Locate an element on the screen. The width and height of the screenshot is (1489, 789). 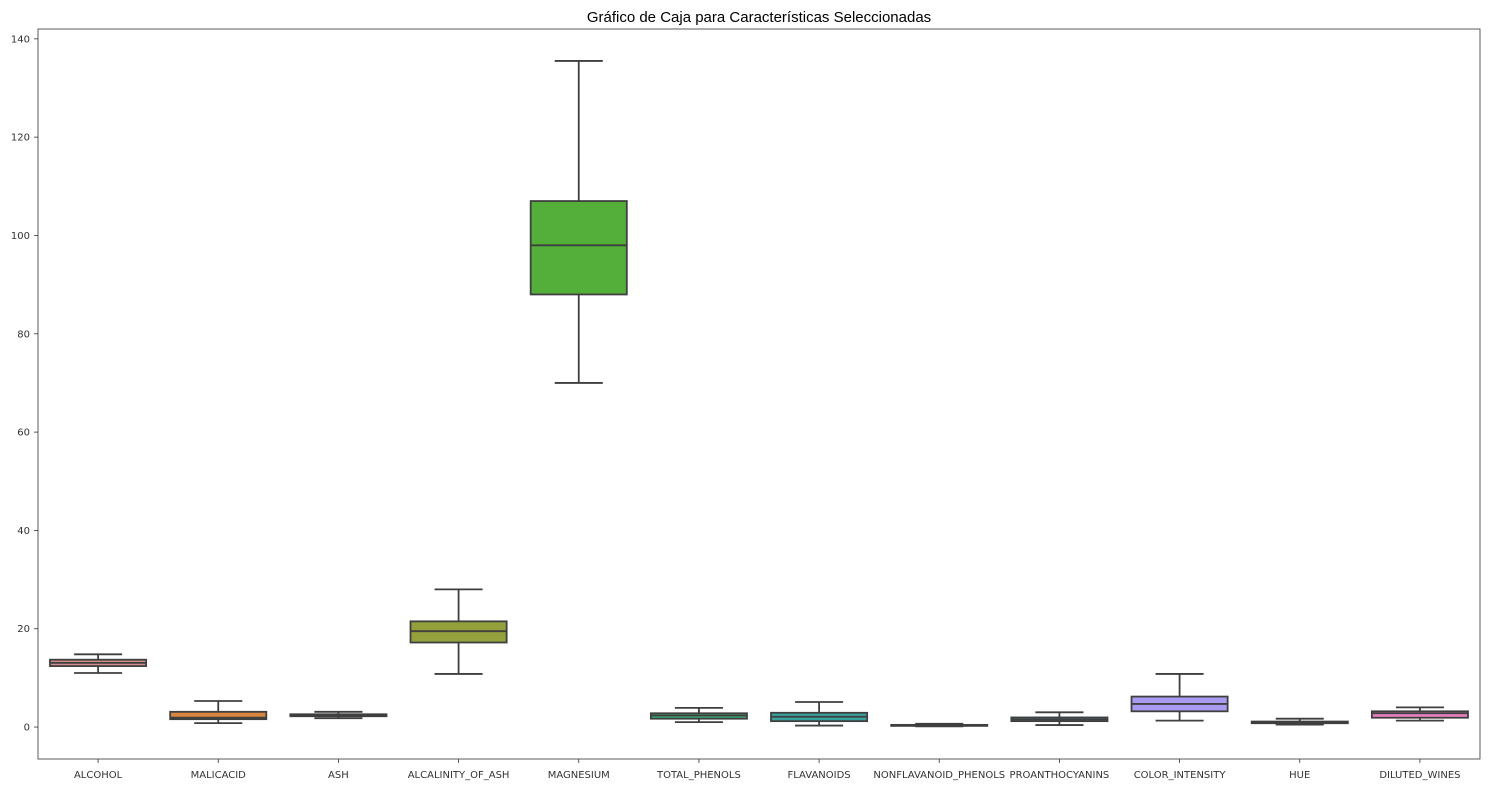
box-hue is located at coordinates (1299, 721).